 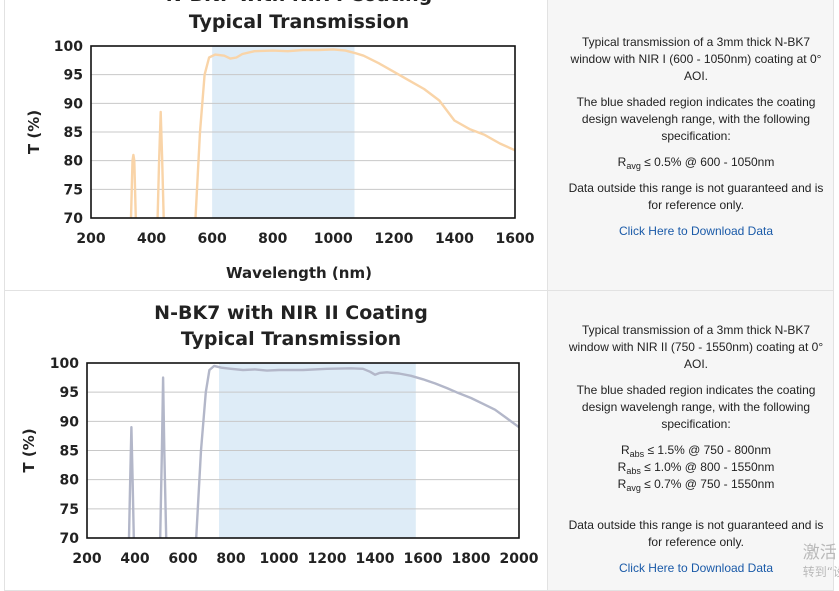 What do you see at coordinates (820, 572) in the screenshot?
I see `watermark-line-2: 转到“设置` at bounding box center [820, 572].